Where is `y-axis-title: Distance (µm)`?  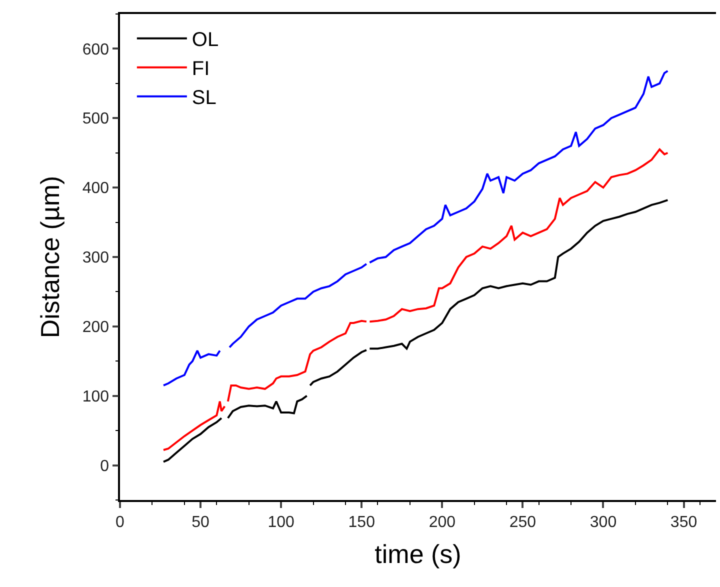 y-axis-title: Distance (µm) is located at coordinates (50, 257).